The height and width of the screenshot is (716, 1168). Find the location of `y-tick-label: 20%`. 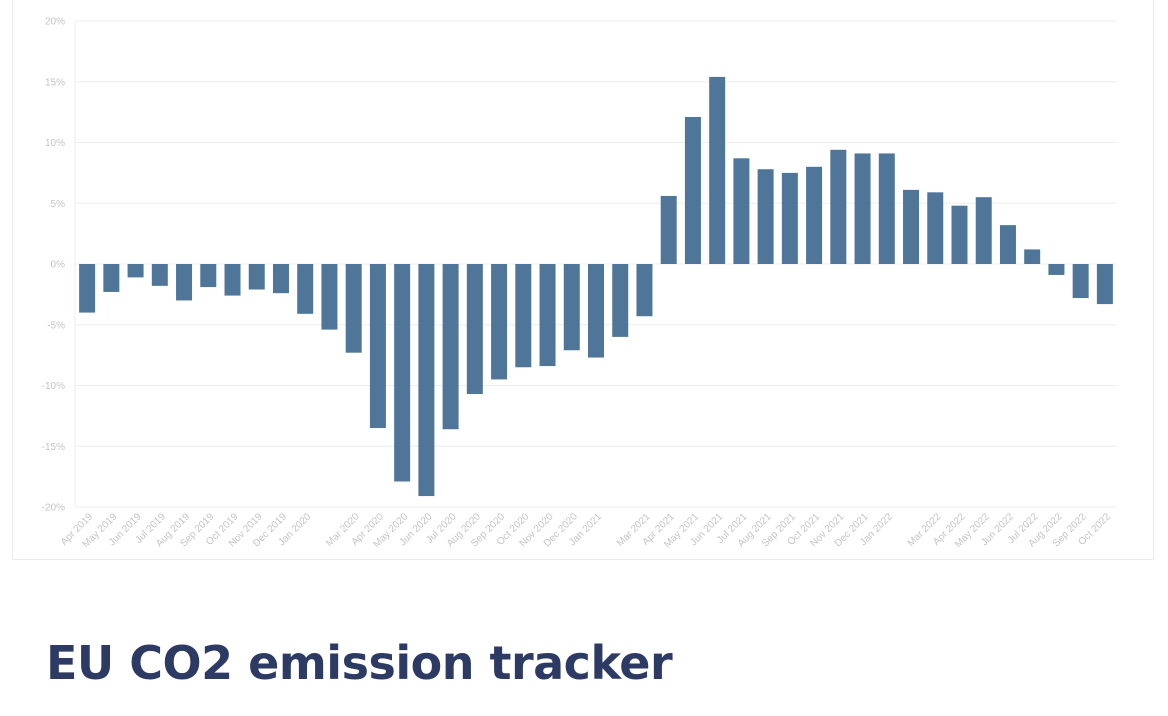

y-tick-label: 20% is located at coordinates (55, 22).